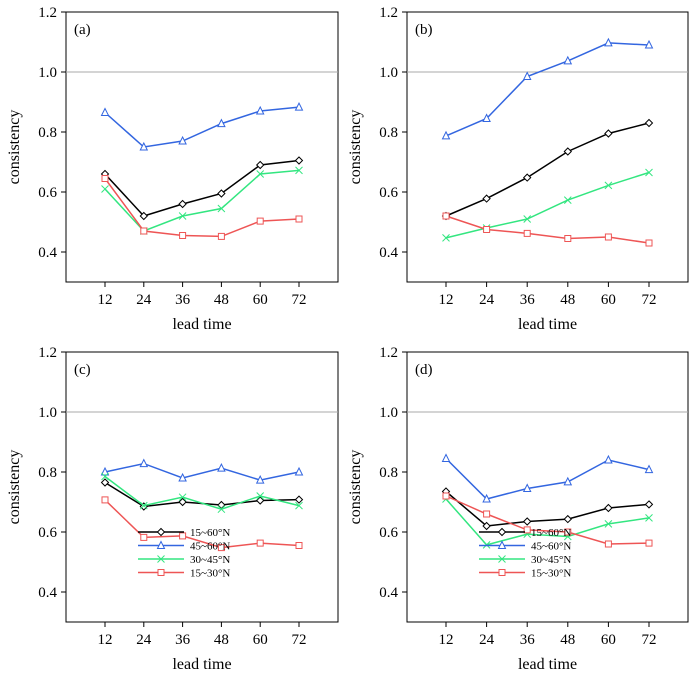  I want to click on x-tick-label: 48, so click(221, 300).